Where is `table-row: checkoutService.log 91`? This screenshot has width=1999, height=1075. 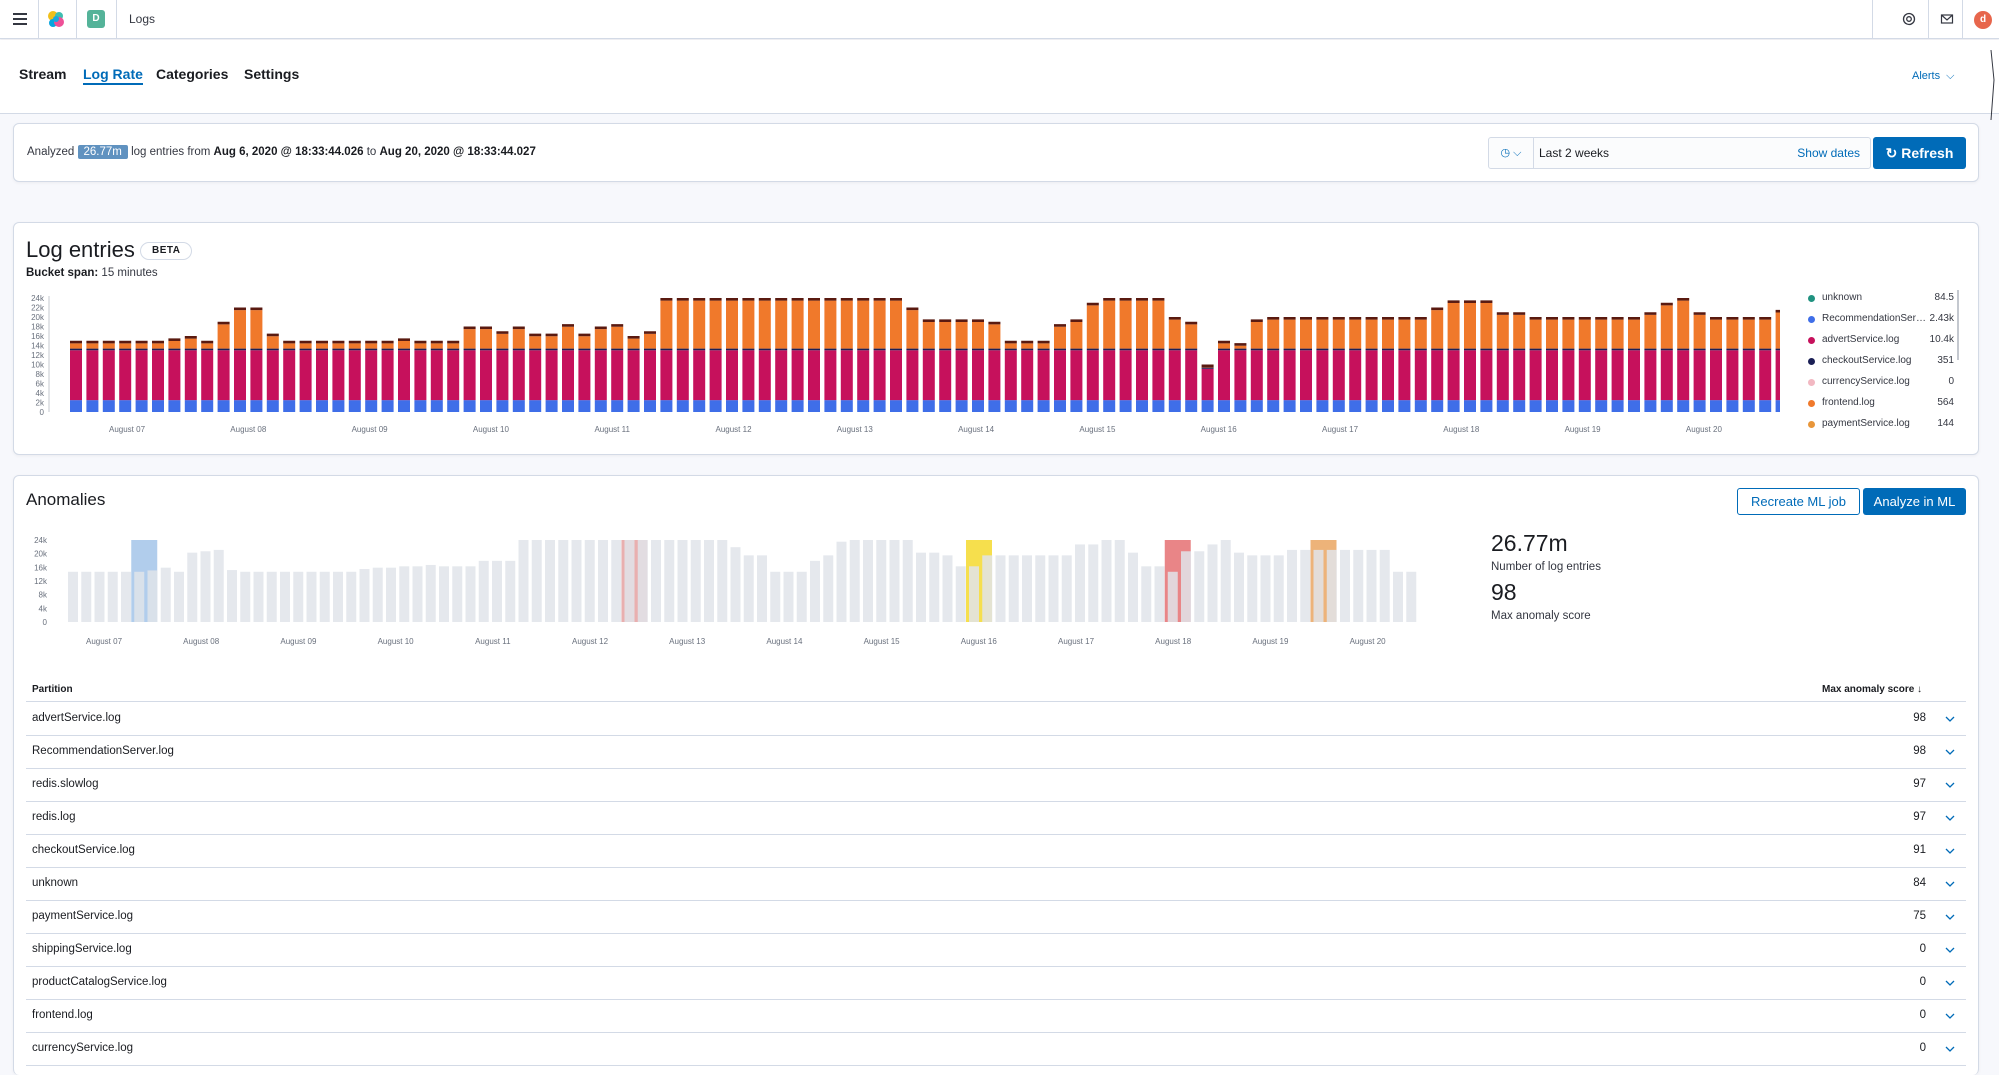 table-row: checkoutService.log 91 is located at coordinates (996, 851).